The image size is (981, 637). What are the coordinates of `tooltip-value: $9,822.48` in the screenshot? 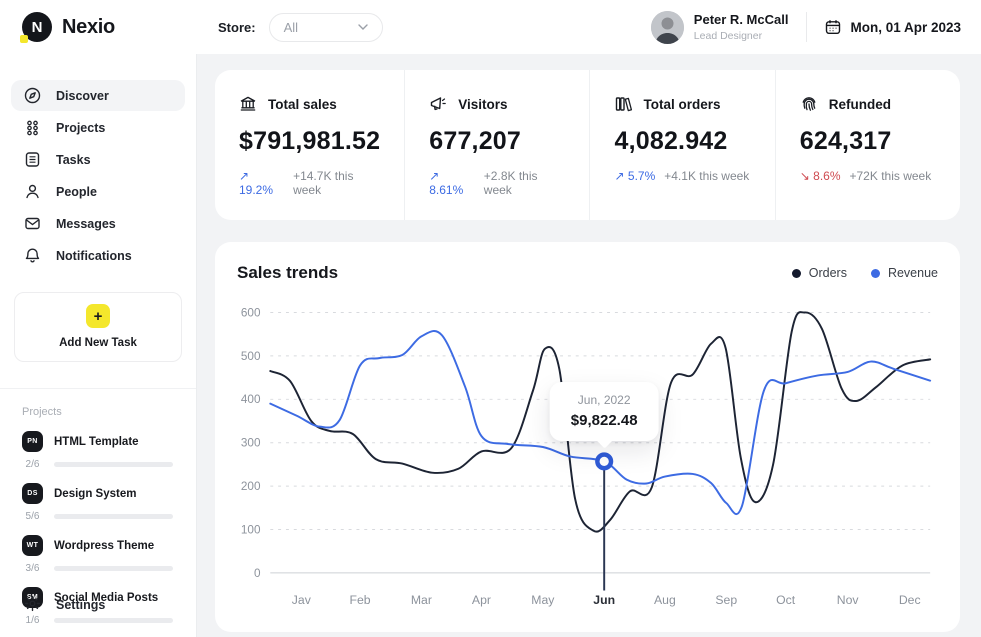 It's located at (604, 421).